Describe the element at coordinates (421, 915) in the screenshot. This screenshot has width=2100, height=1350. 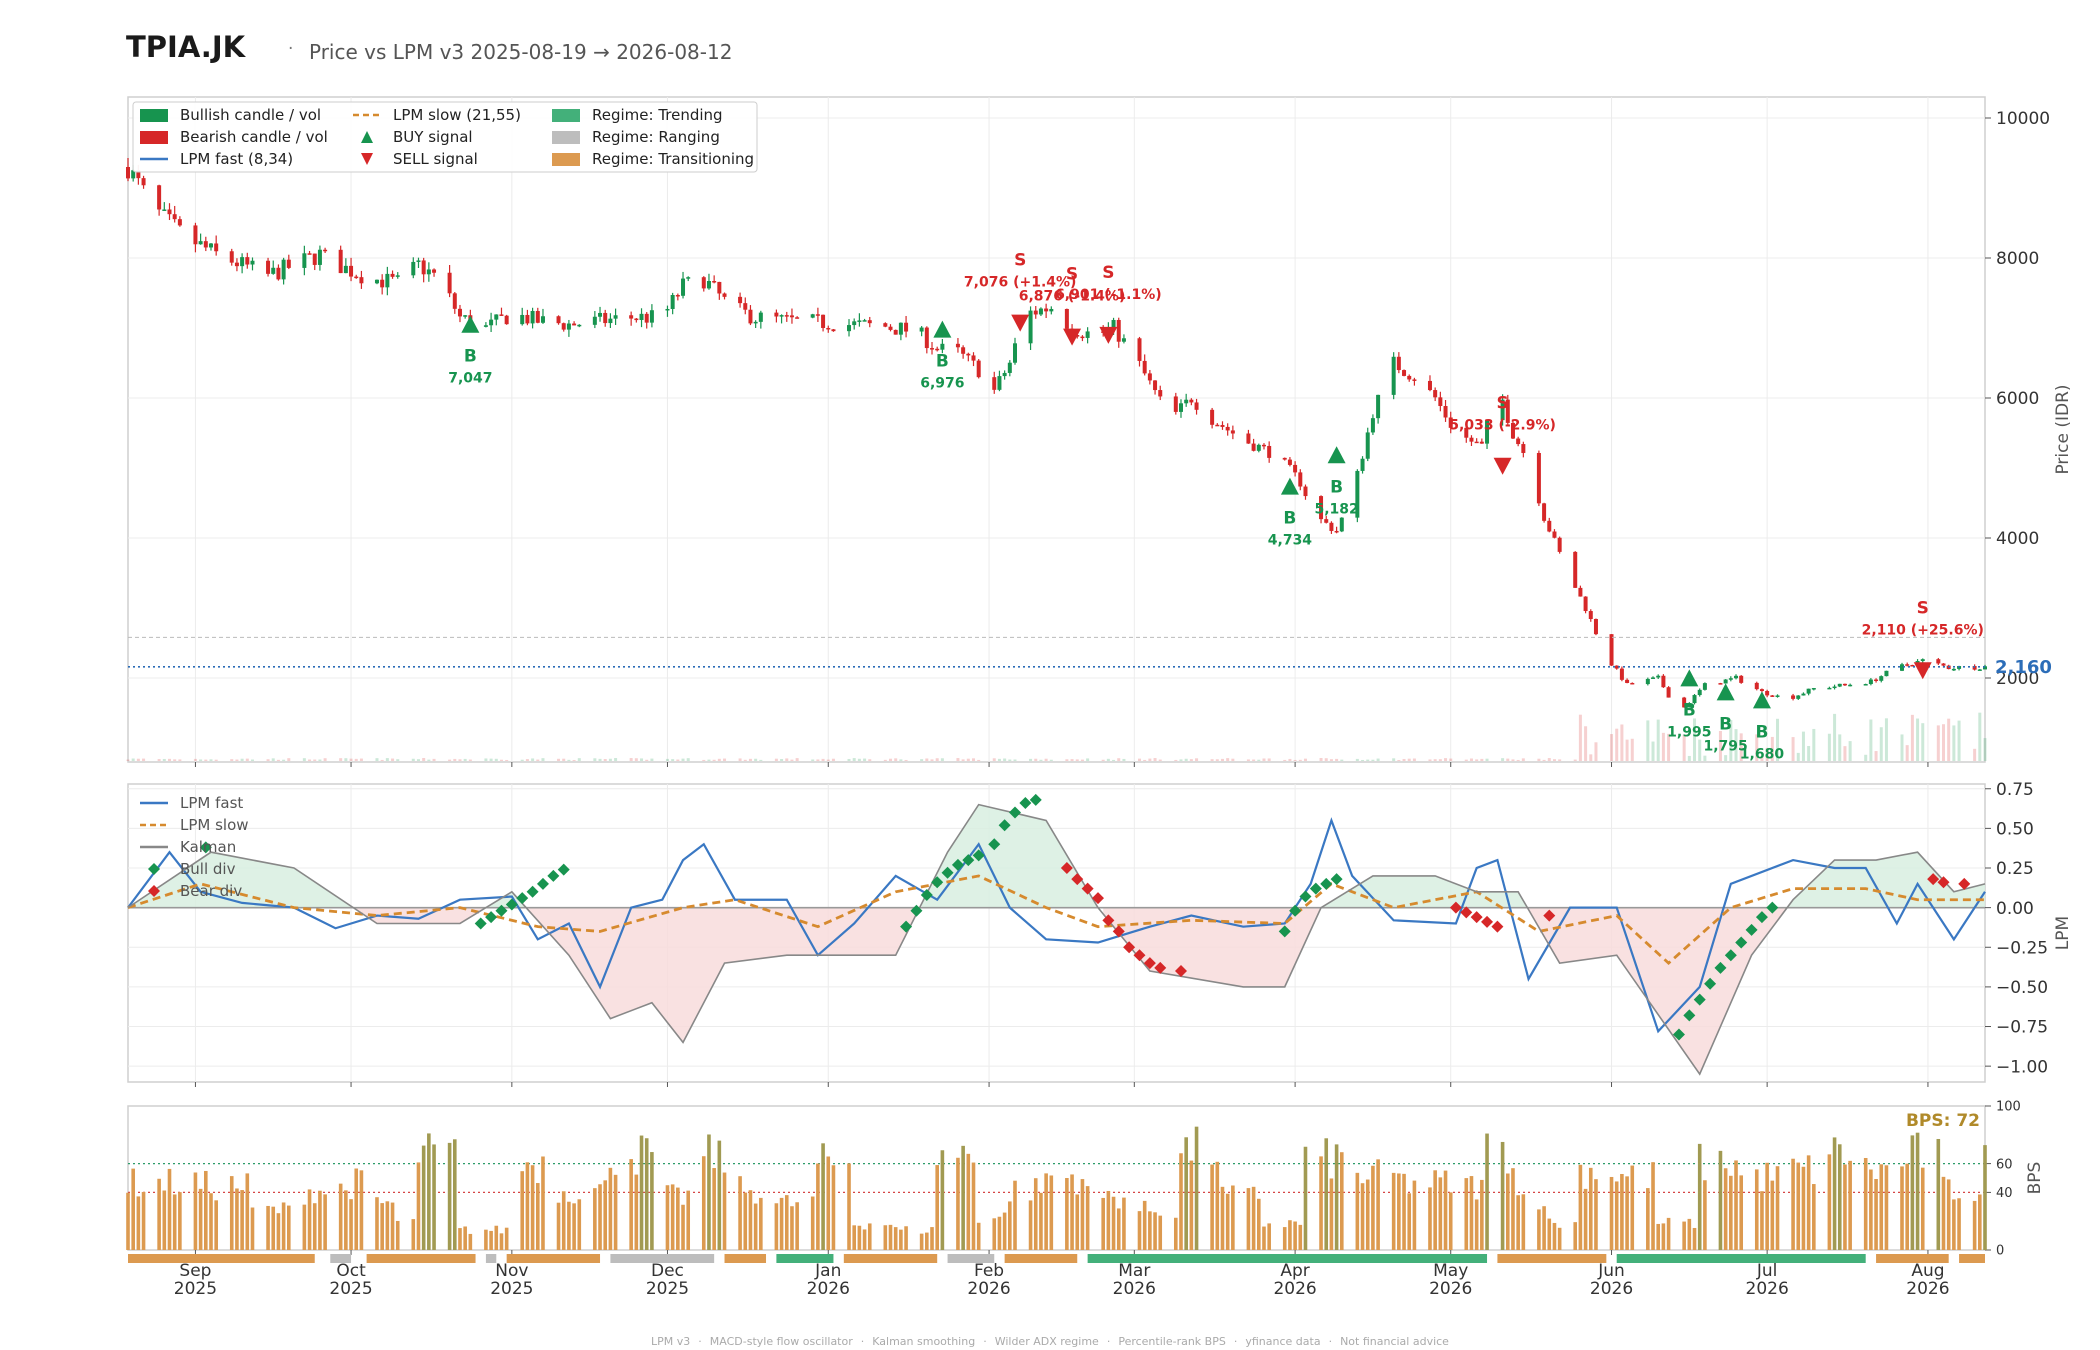
I see `negative-area` at that location.